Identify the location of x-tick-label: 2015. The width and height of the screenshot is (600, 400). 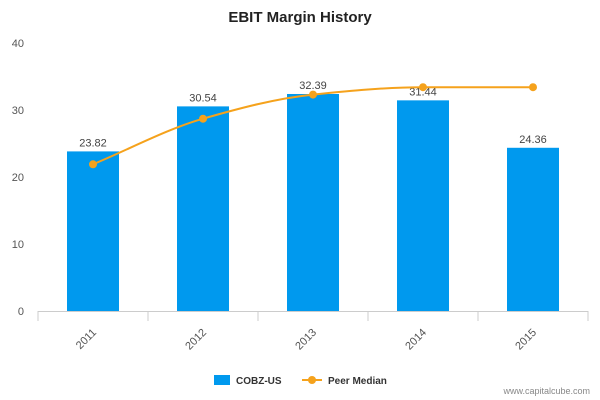
(526, 340).